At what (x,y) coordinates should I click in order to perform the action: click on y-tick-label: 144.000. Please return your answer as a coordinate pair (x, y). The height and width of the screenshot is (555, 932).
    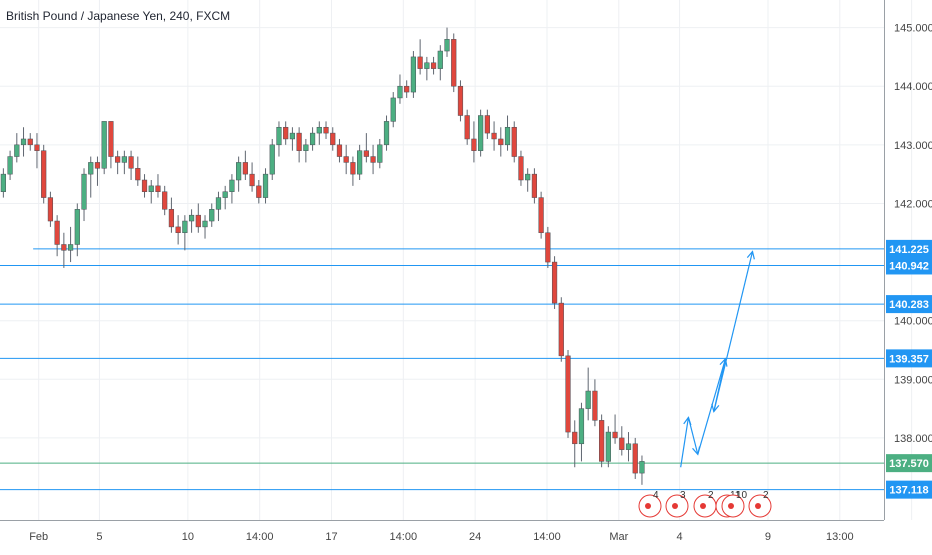
    Looking at the image, I should click on (913, 87).